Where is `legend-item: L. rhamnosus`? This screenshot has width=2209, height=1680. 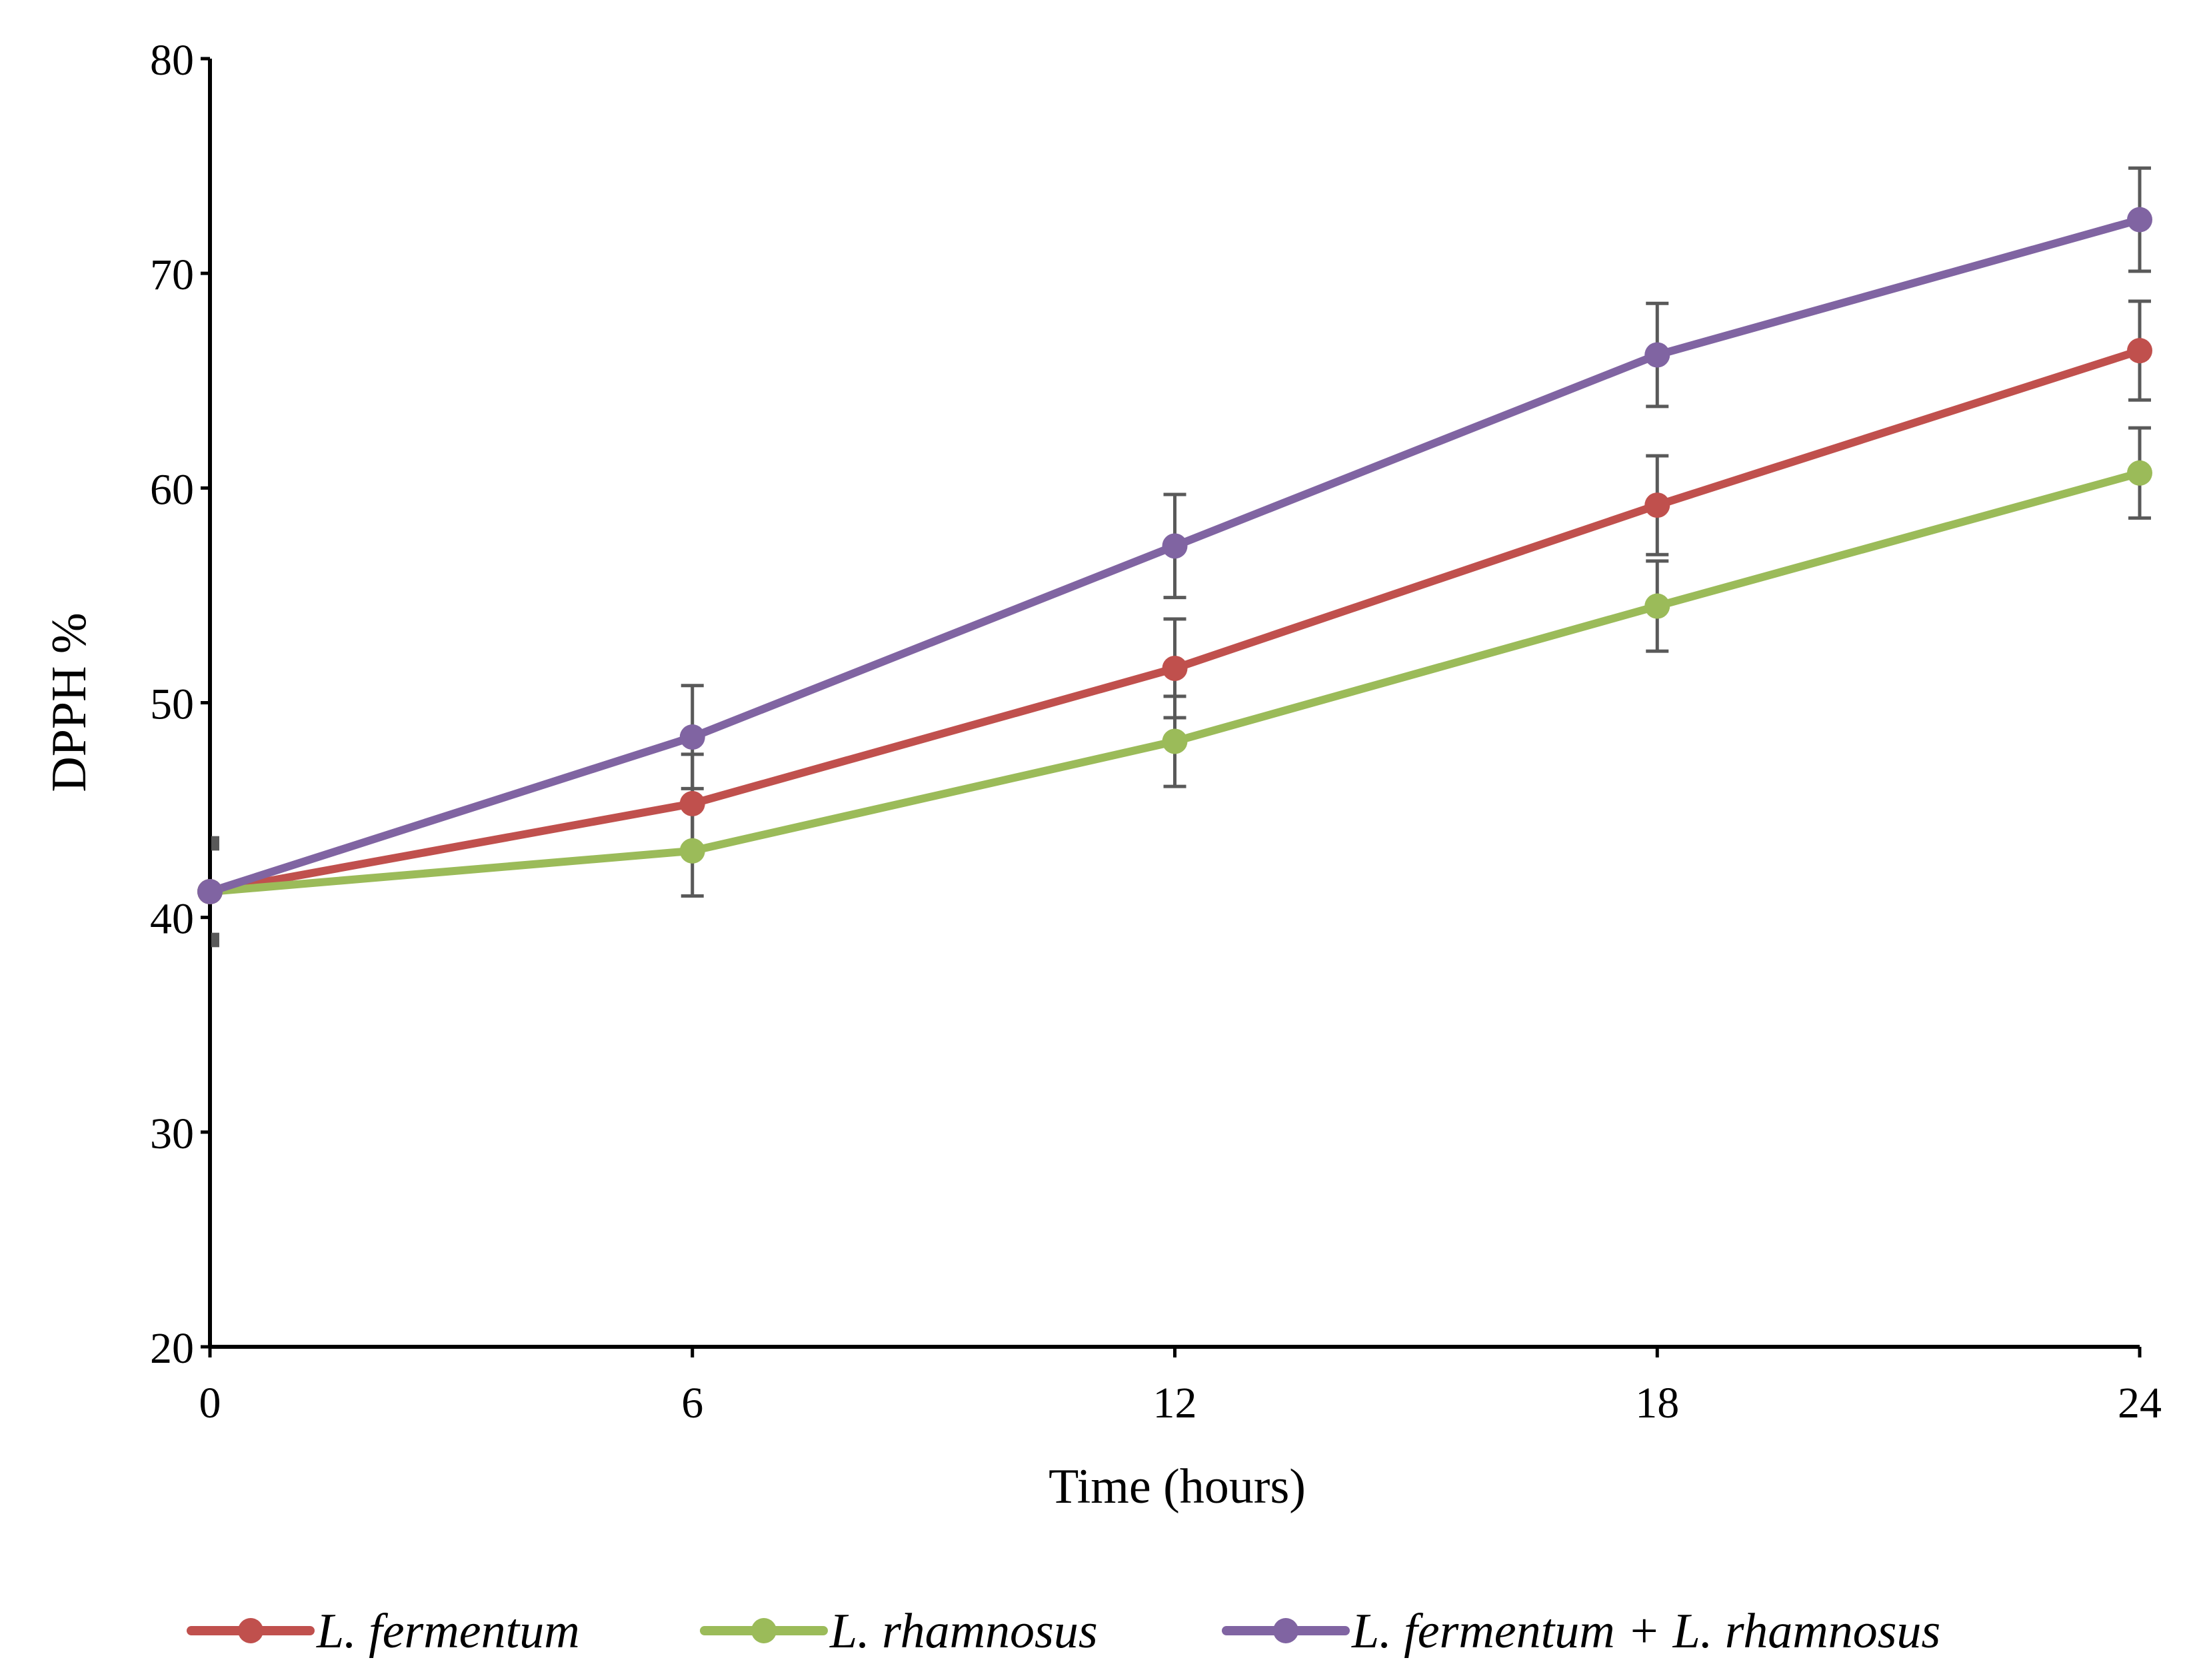 legend-item: L. rhamnosus is located at coordinates (899, 1631).